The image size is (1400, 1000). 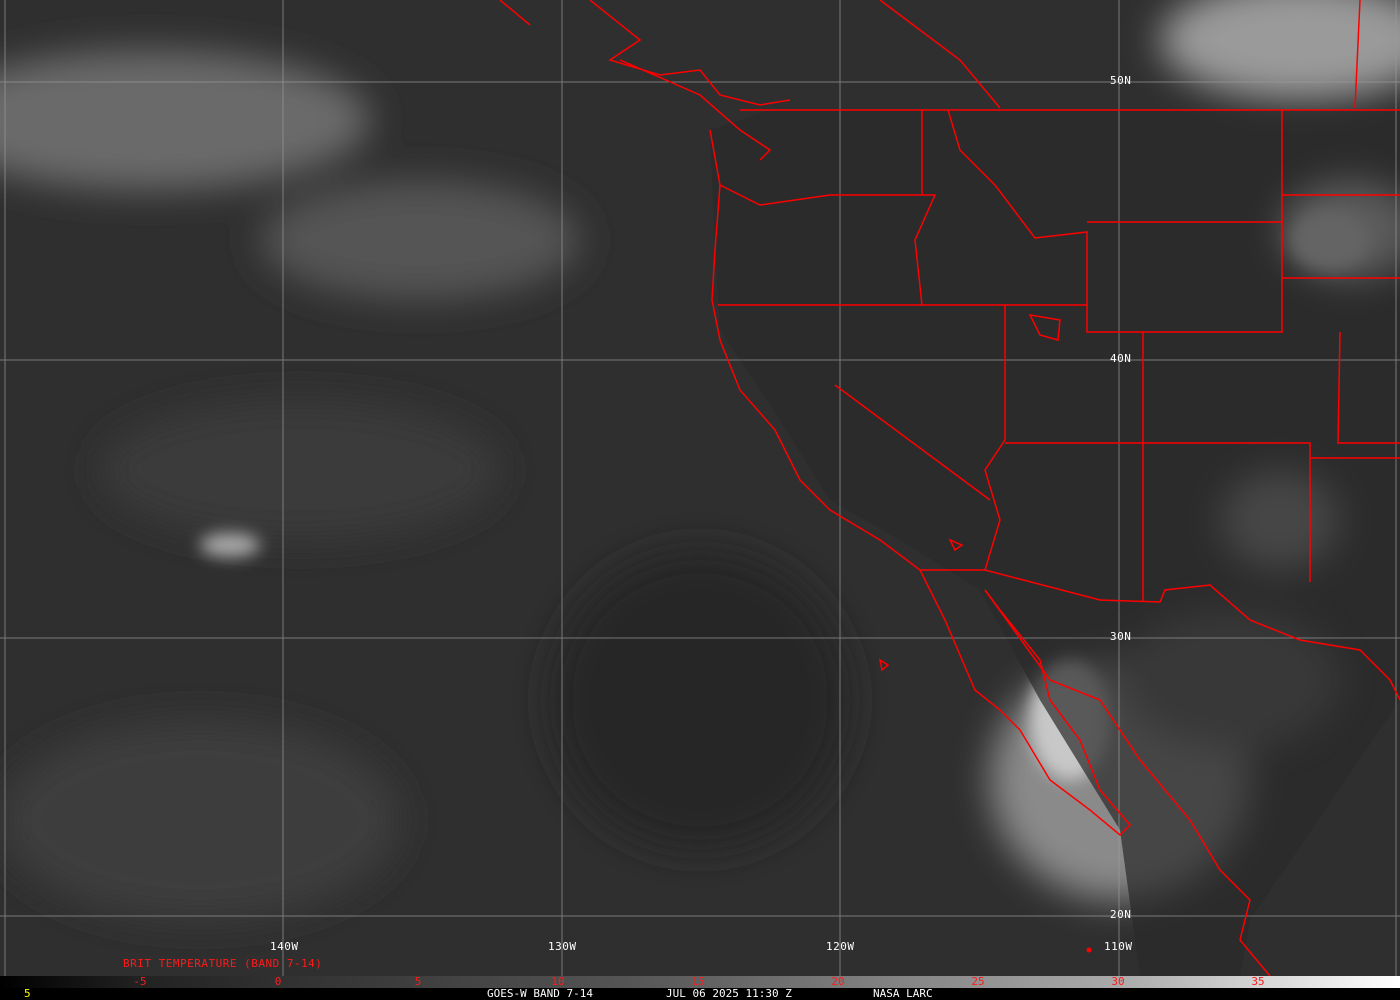 I want to click on lat-label-30n: 30N, so click(x=1121, y=636).